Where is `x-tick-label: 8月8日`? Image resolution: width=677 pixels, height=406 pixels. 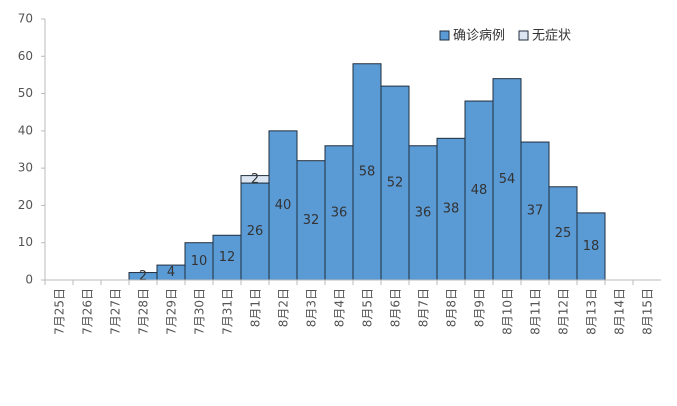 x-tick-label: 8月8日 is located at coordinates (452, 307).